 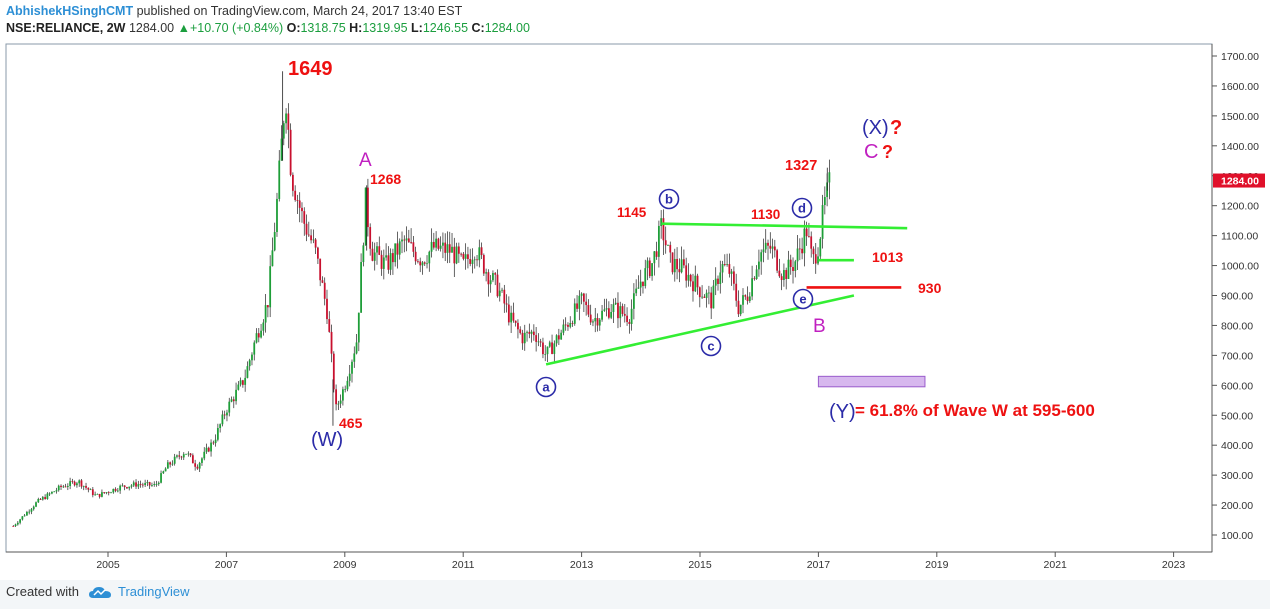 I want to click on target-zone-box, so click(x=871, y=381).